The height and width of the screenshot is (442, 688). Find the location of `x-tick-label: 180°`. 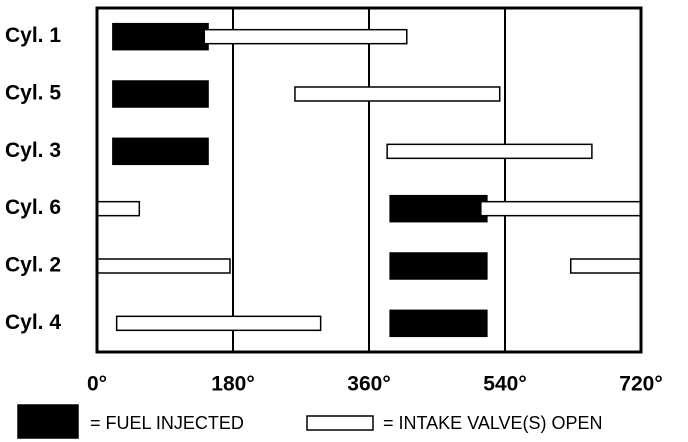

x-tick-label: 180° is located at coordinates (232, 384).